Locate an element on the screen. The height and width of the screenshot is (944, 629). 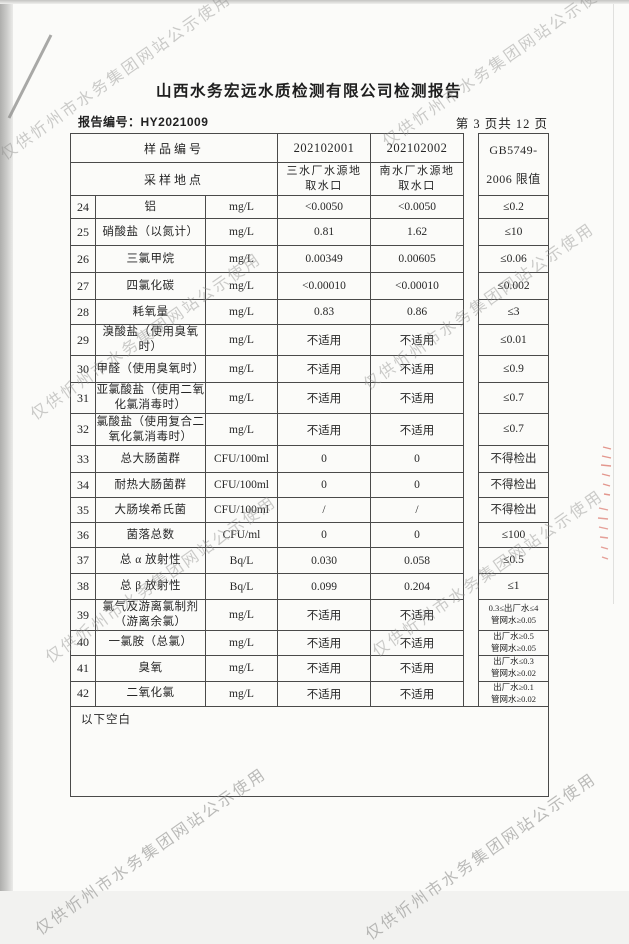
table-row: 37 总 α 放射性 Bq/L 0.030 0.058 ≤0.5 is located at coordinates (309, 560).